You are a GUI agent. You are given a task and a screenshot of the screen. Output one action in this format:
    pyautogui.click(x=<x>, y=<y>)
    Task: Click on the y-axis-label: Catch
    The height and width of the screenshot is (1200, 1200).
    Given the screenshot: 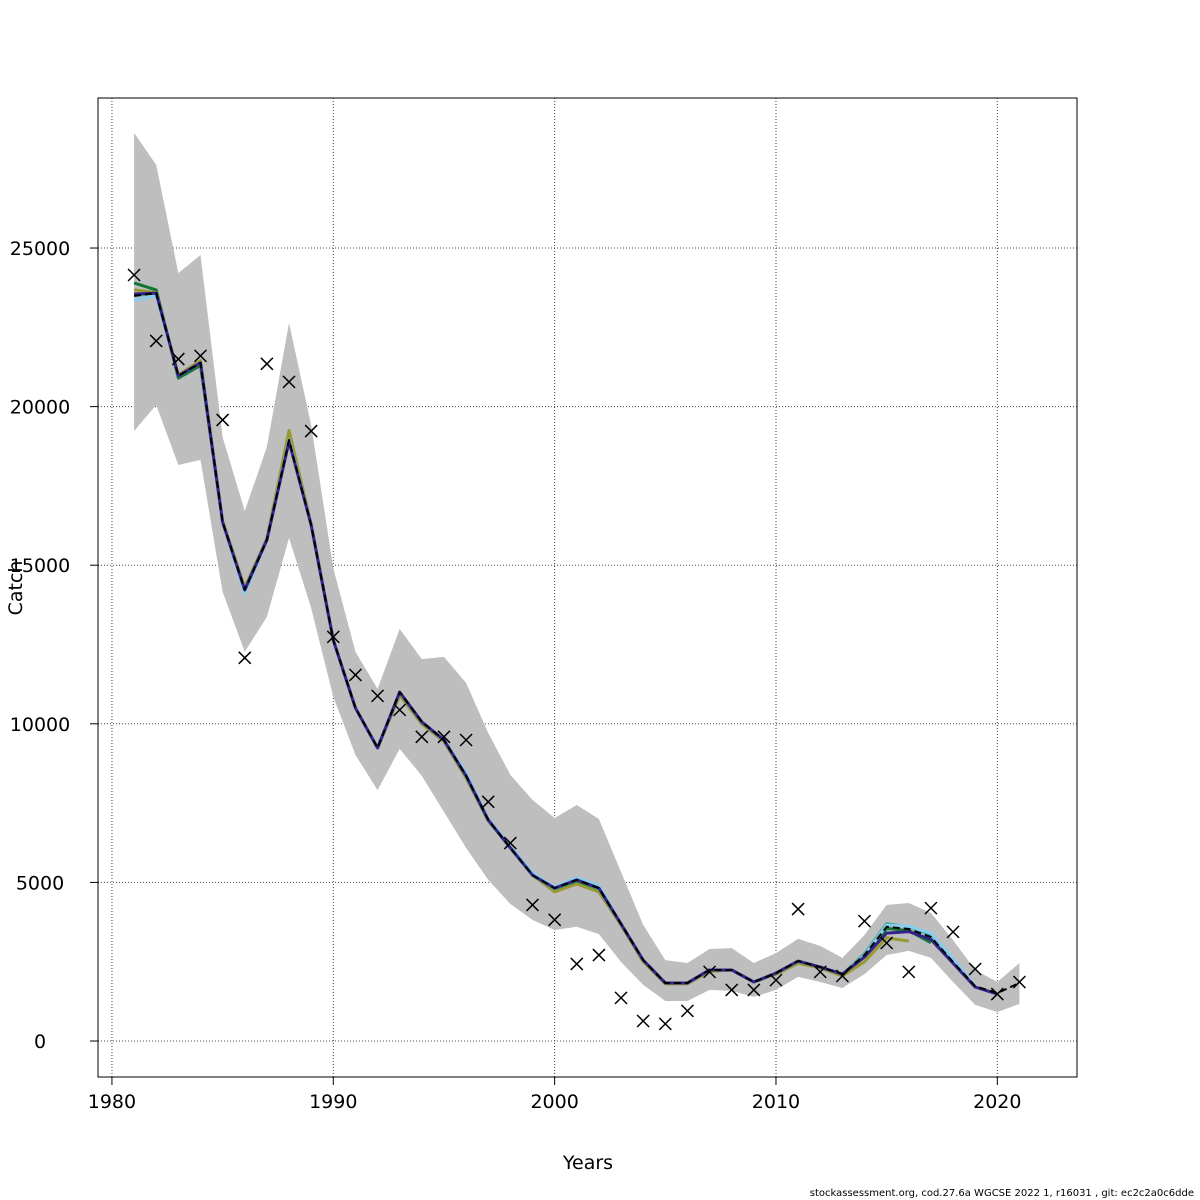 What is the action you would take?
    pyautogui.click(x=16, y=588)
    